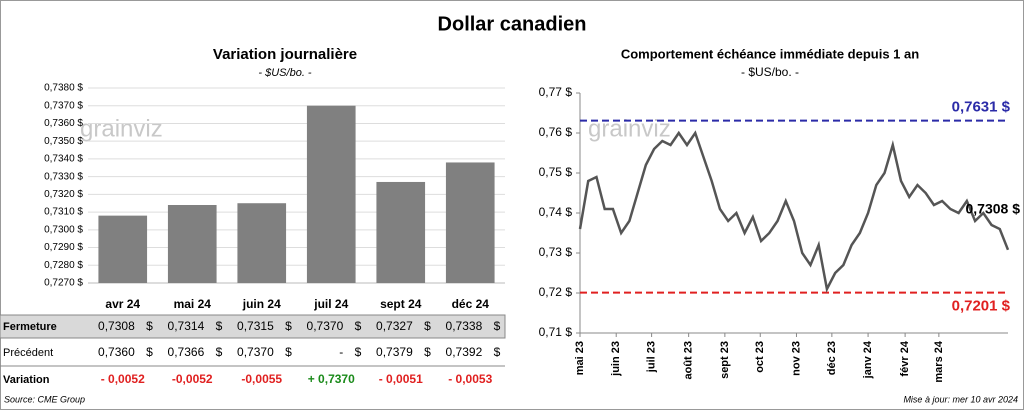  Describe the element at coordinates (63, 194) in the screenshot. I see `y-tick-label: 0,7320 $` at that location.